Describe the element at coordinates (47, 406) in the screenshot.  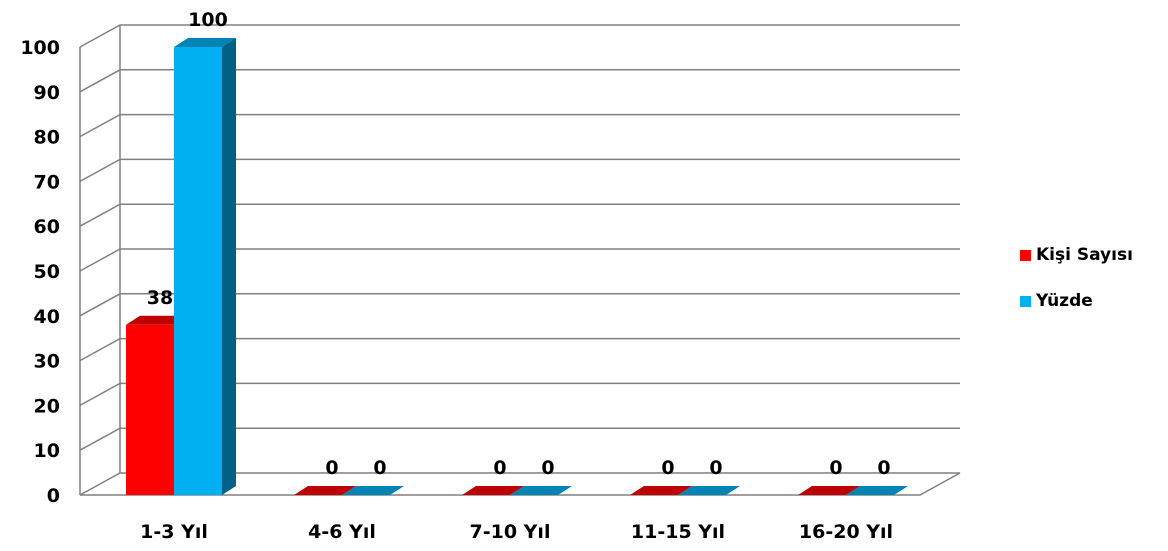
I see `y-tick-label: 20` at that location.